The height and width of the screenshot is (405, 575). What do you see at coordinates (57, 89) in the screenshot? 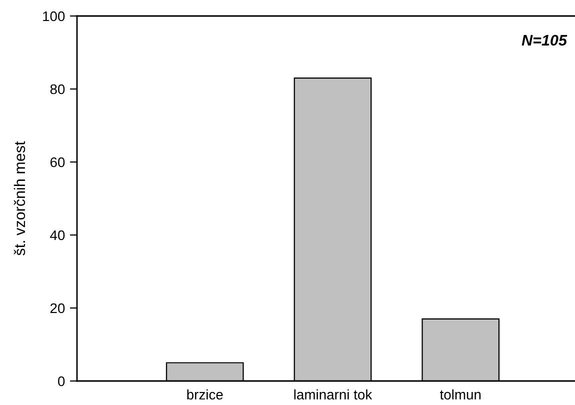
I see `y-tick-label: 80` at bounding box center [57, 89].